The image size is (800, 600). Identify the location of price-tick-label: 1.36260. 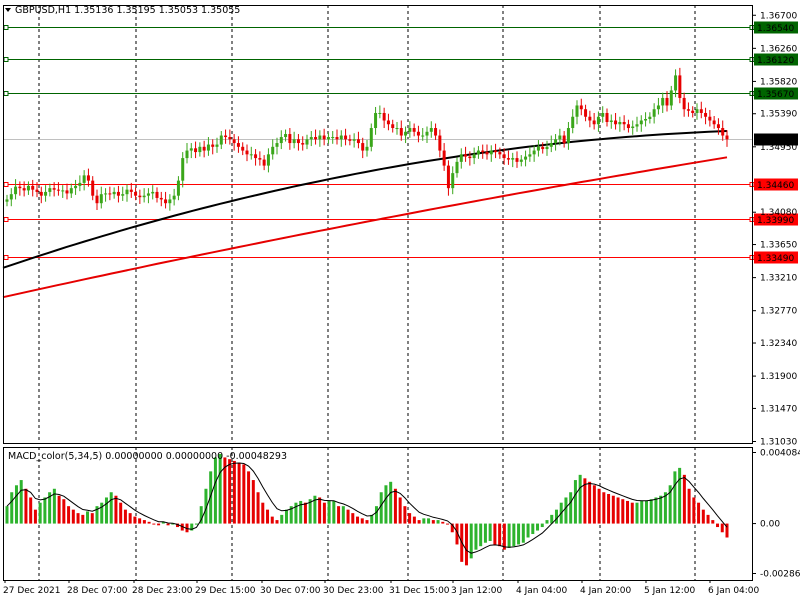
(778, 49).